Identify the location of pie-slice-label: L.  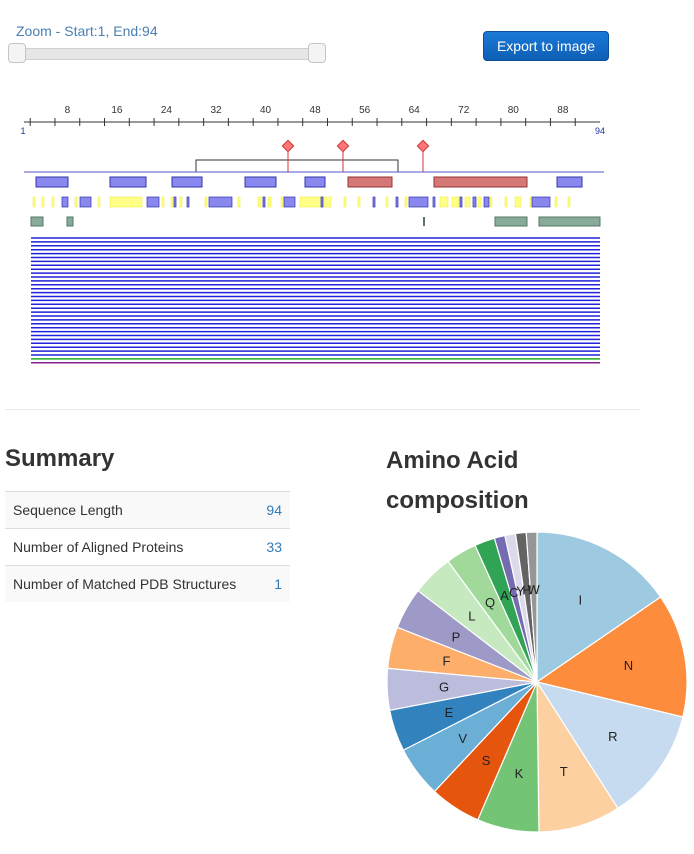
(471, 616).